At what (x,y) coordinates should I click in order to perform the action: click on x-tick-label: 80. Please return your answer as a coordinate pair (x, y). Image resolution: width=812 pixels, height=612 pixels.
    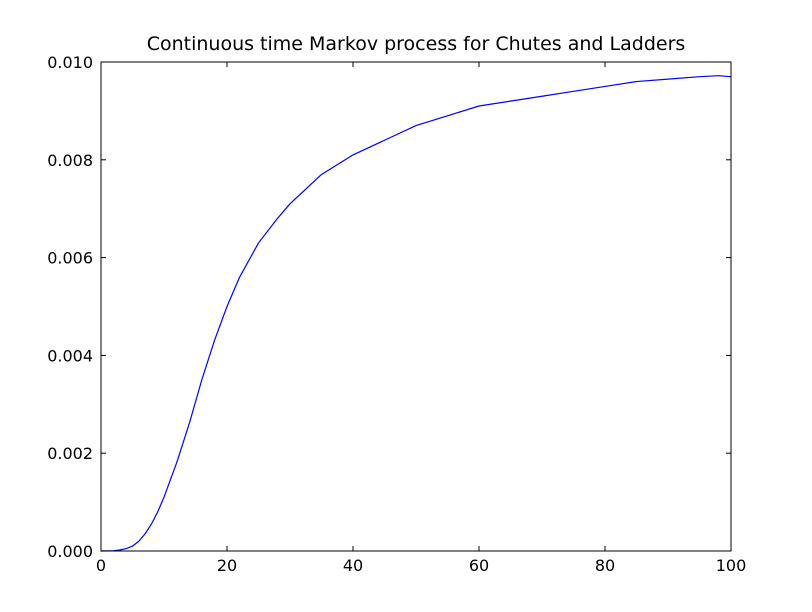
    Looking at the image, I should click on (605, 565).